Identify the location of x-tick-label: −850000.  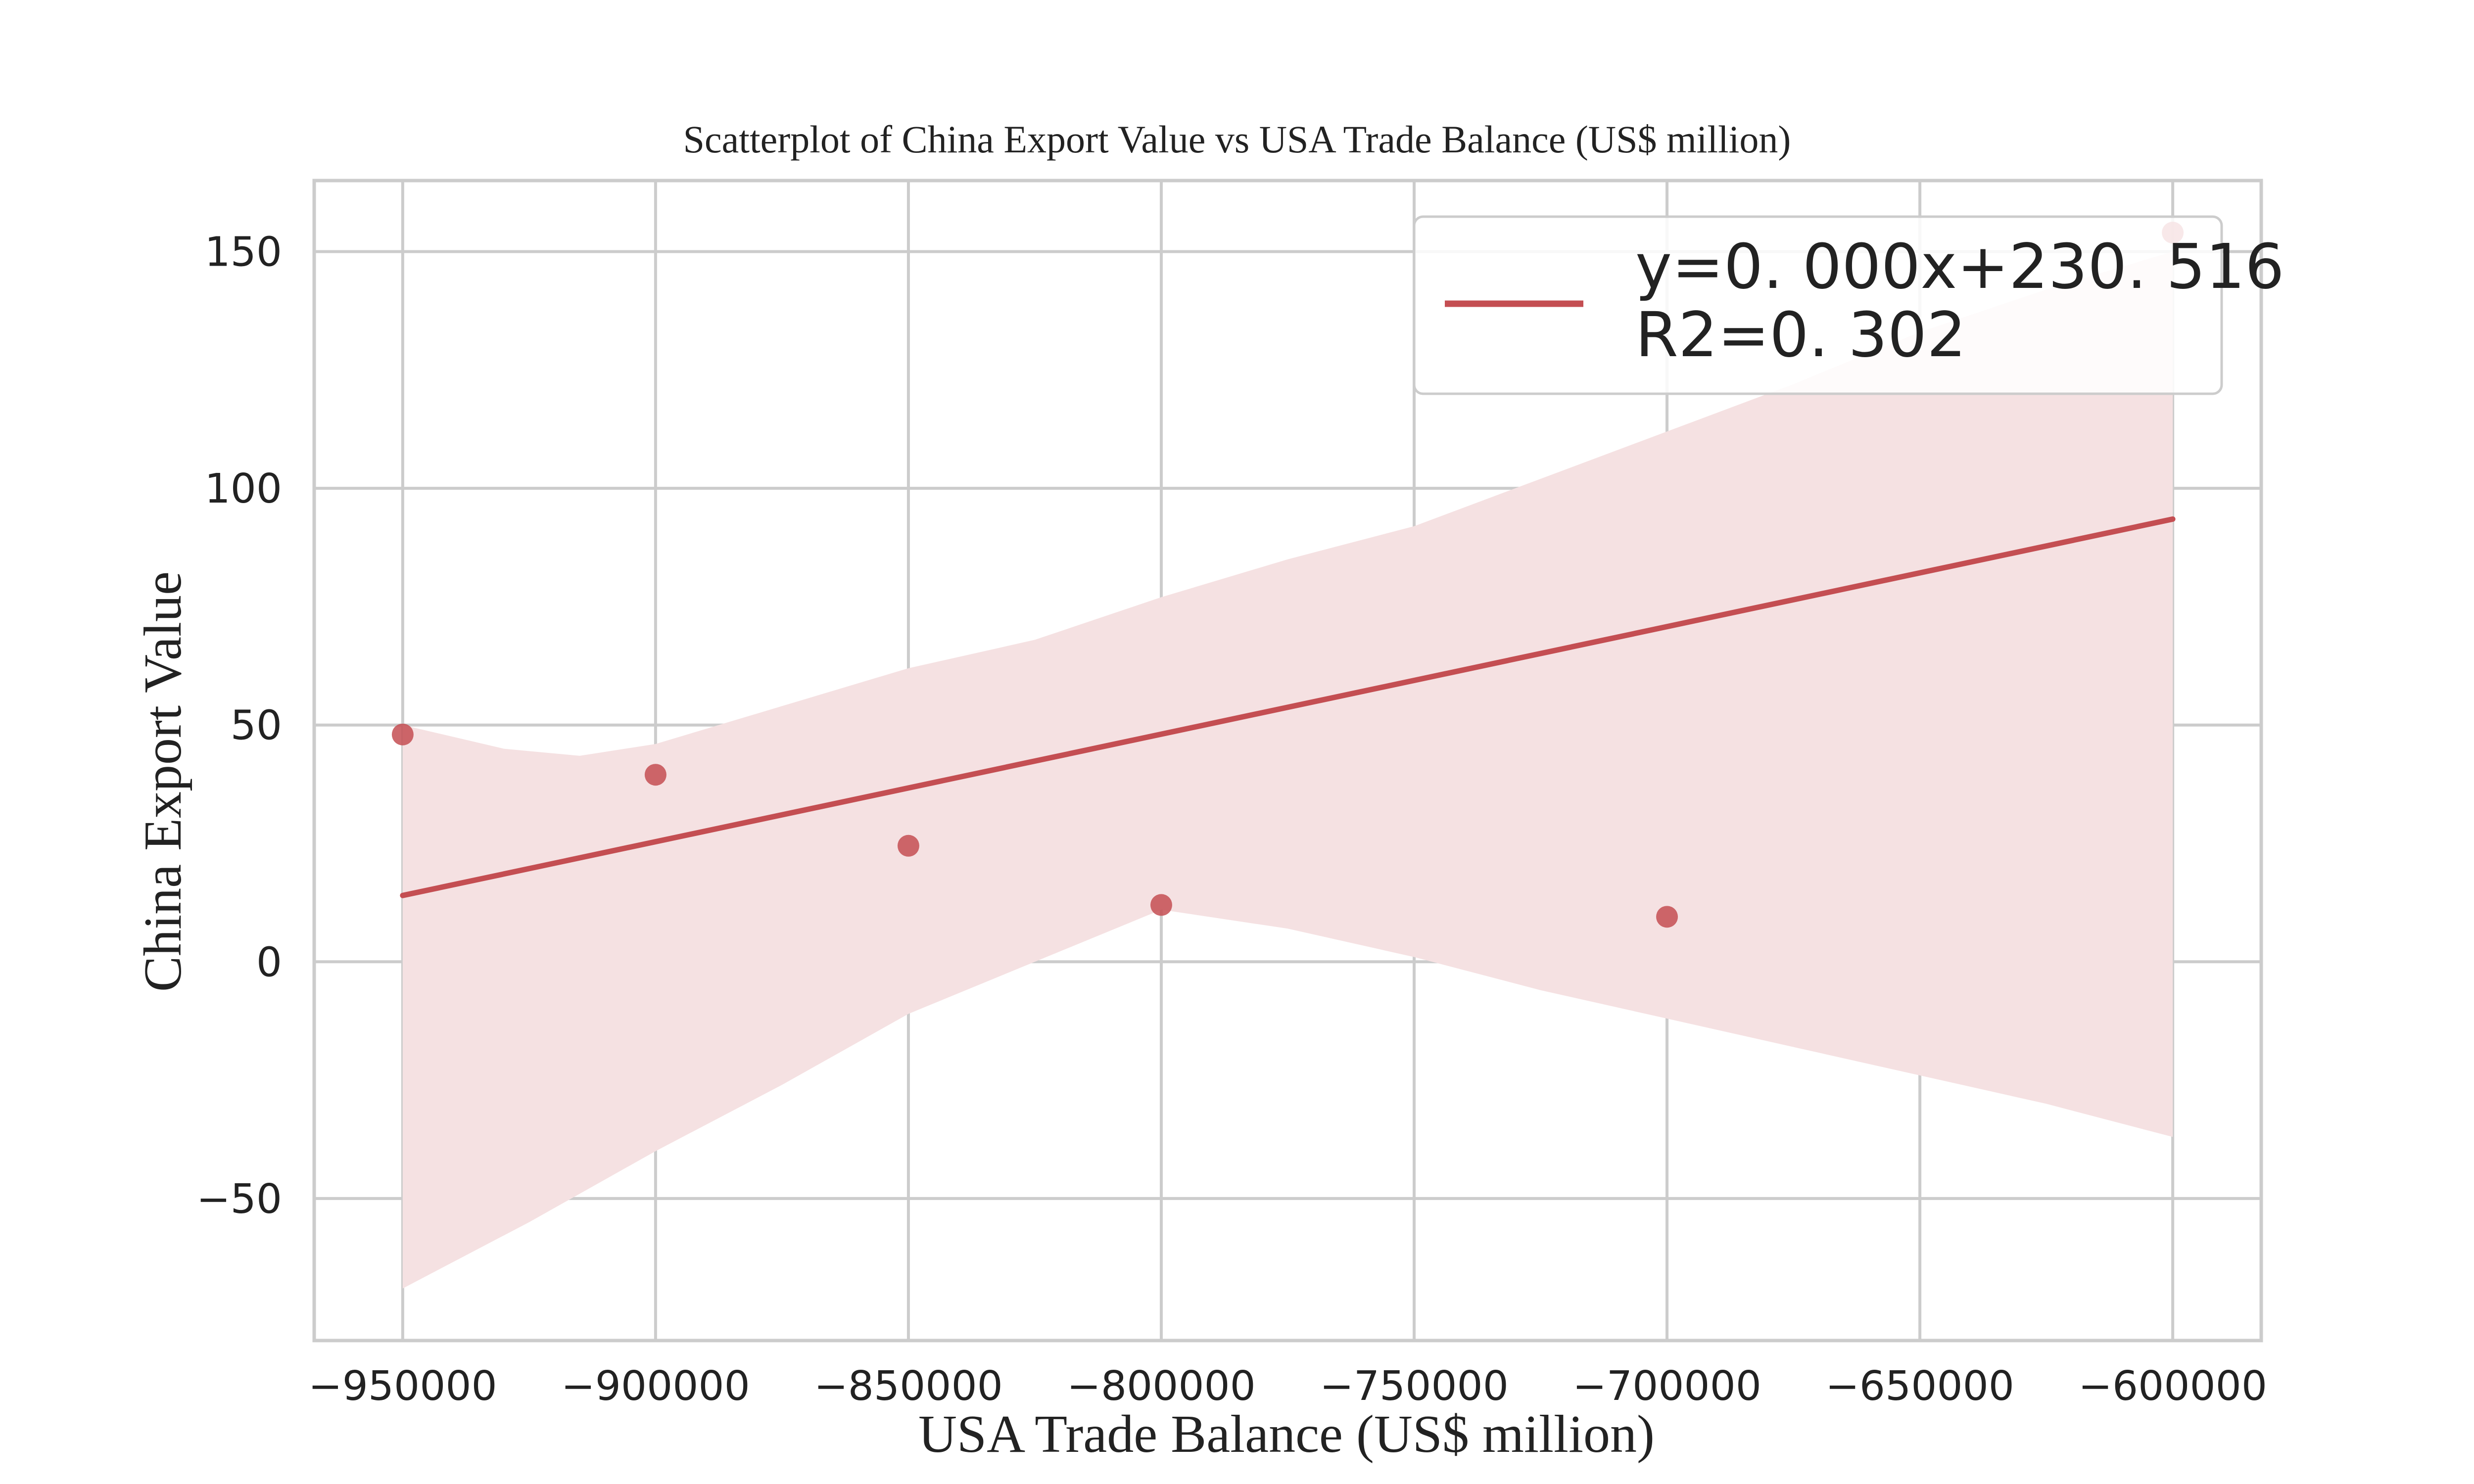
(909, 1386).